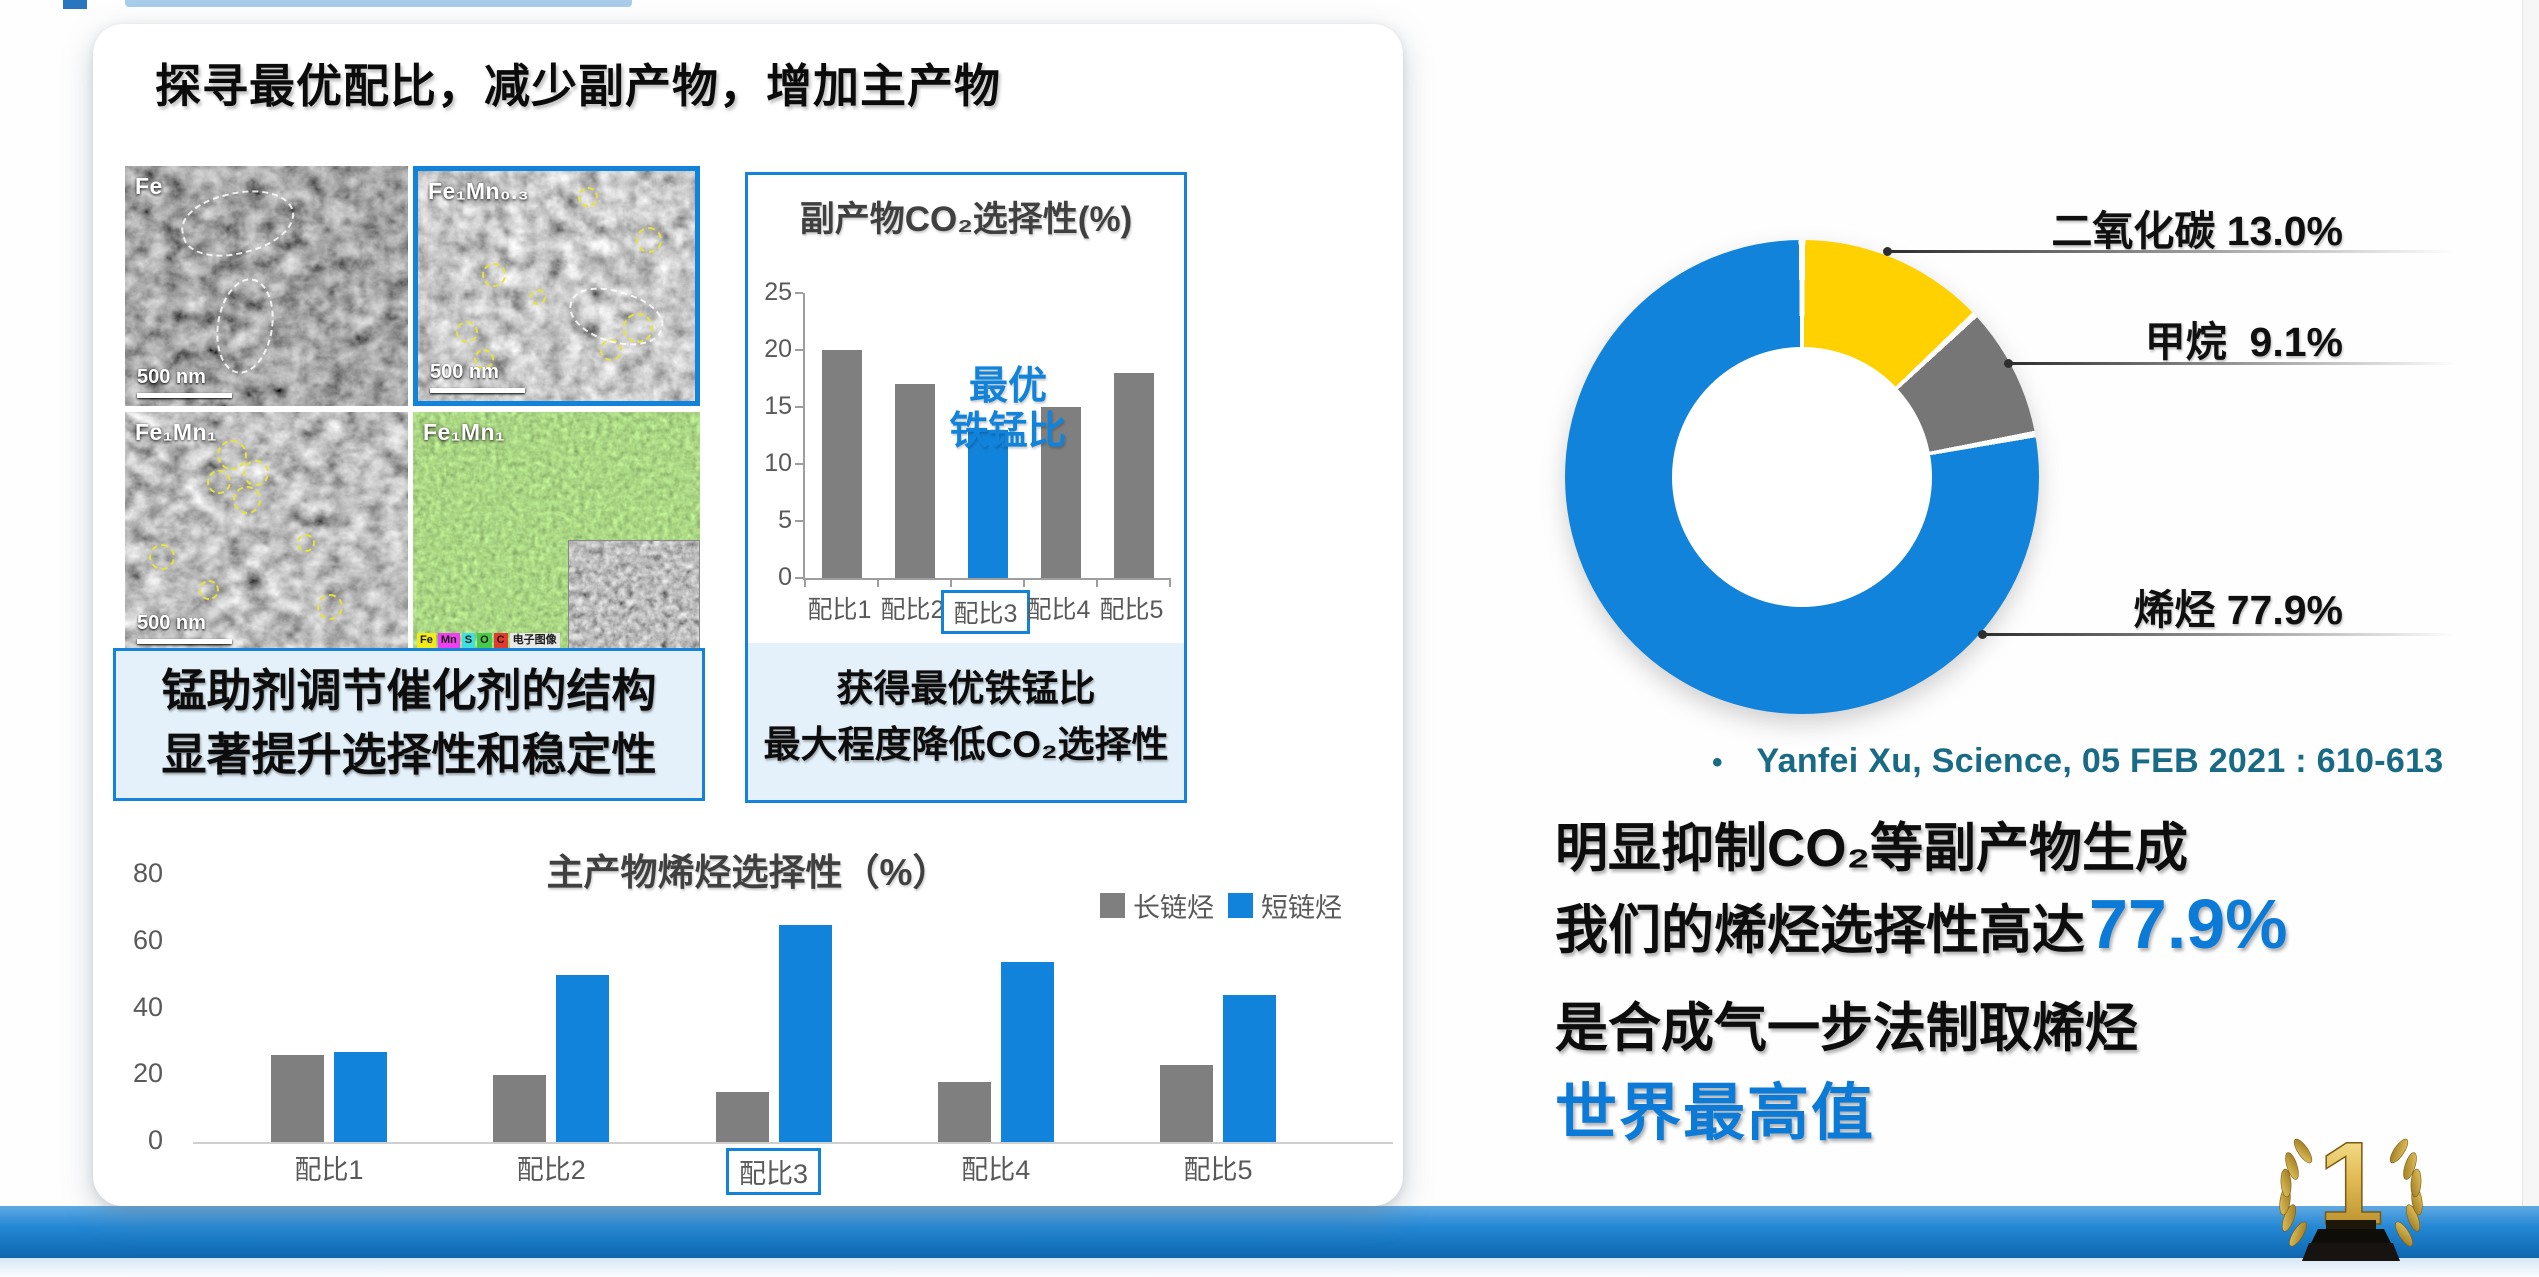 This screenshot has width=2539, height=1277. Describe the element at coordinates (426, 640) in the screenshot. I see `eds-chip-Fe: Fe` at that location.